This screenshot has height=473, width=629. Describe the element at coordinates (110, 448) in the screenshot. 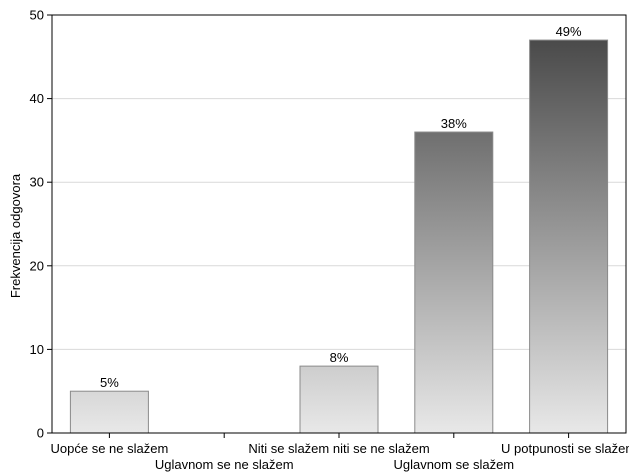

I see `x-category-label: Uopće se ne slažem` at that location.